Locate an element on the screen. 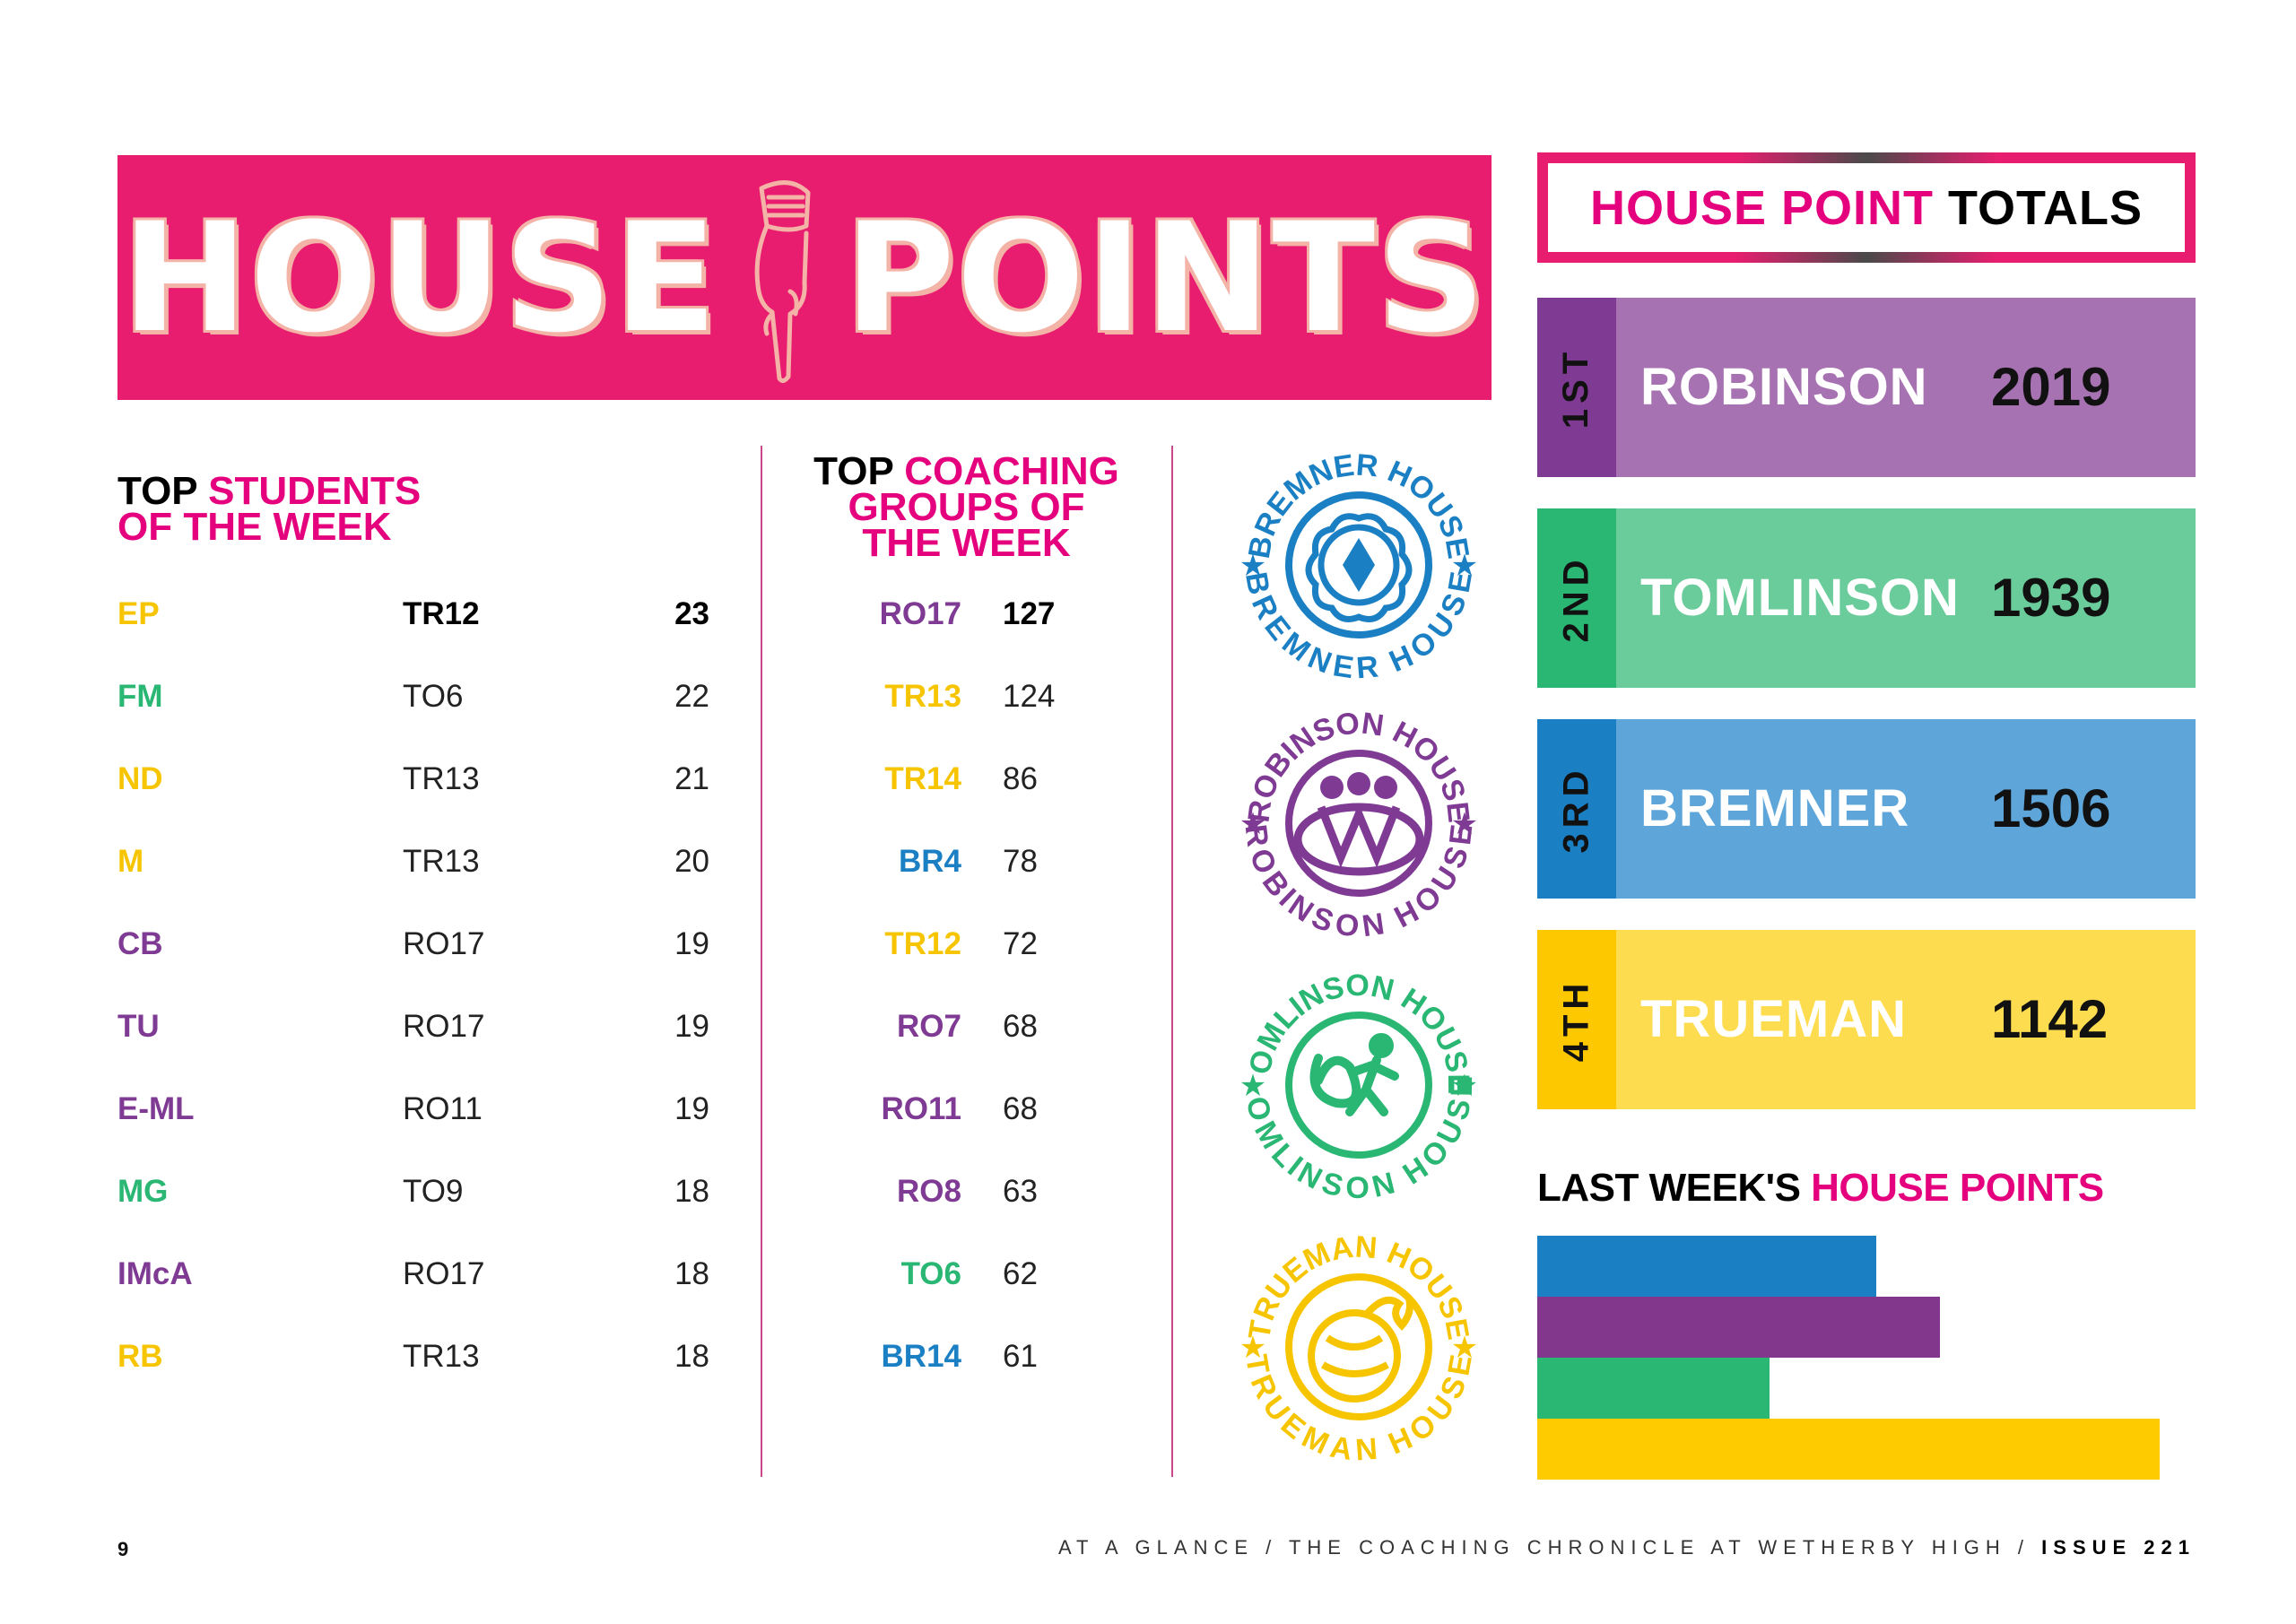 The width and height of the screenshot is (2296, 1624). coaching-group-row: TO6 62 is located at coordinates (968, 1288).